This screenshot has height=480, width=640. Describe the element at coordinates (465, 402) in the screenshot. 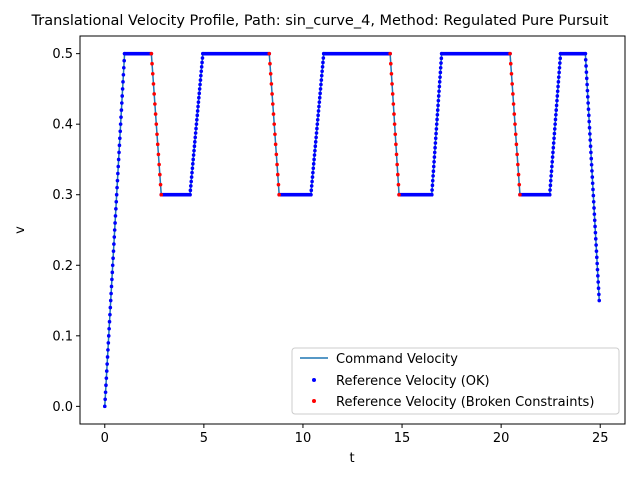

I see `legend-label-reference-broken: Reference Velocity (Broken Constraints)` at that location.